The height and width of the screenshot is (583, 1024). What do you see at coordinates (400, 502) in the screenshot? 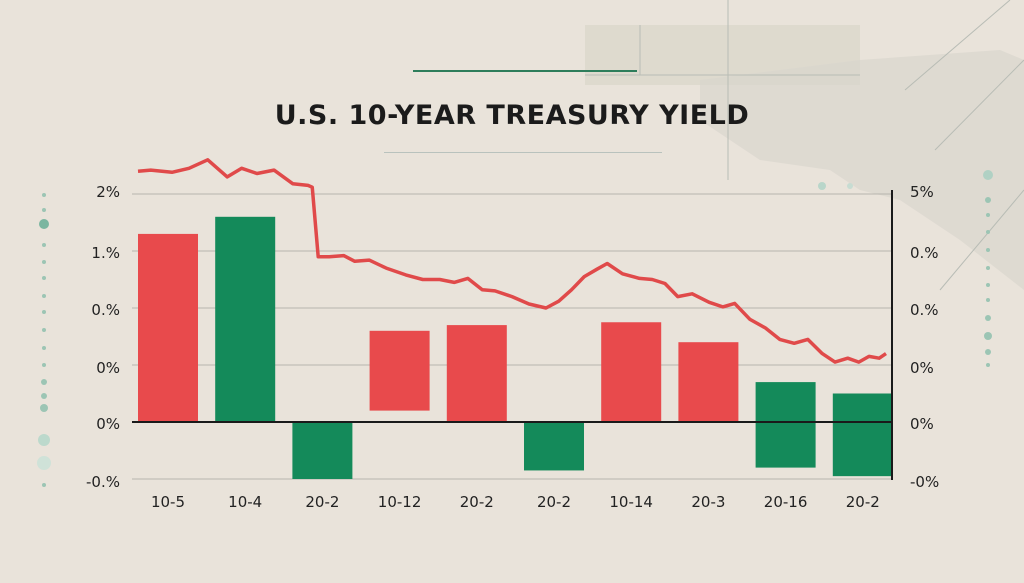
I see `x-tick-label: 10-12` at bounding box center [400, 502].